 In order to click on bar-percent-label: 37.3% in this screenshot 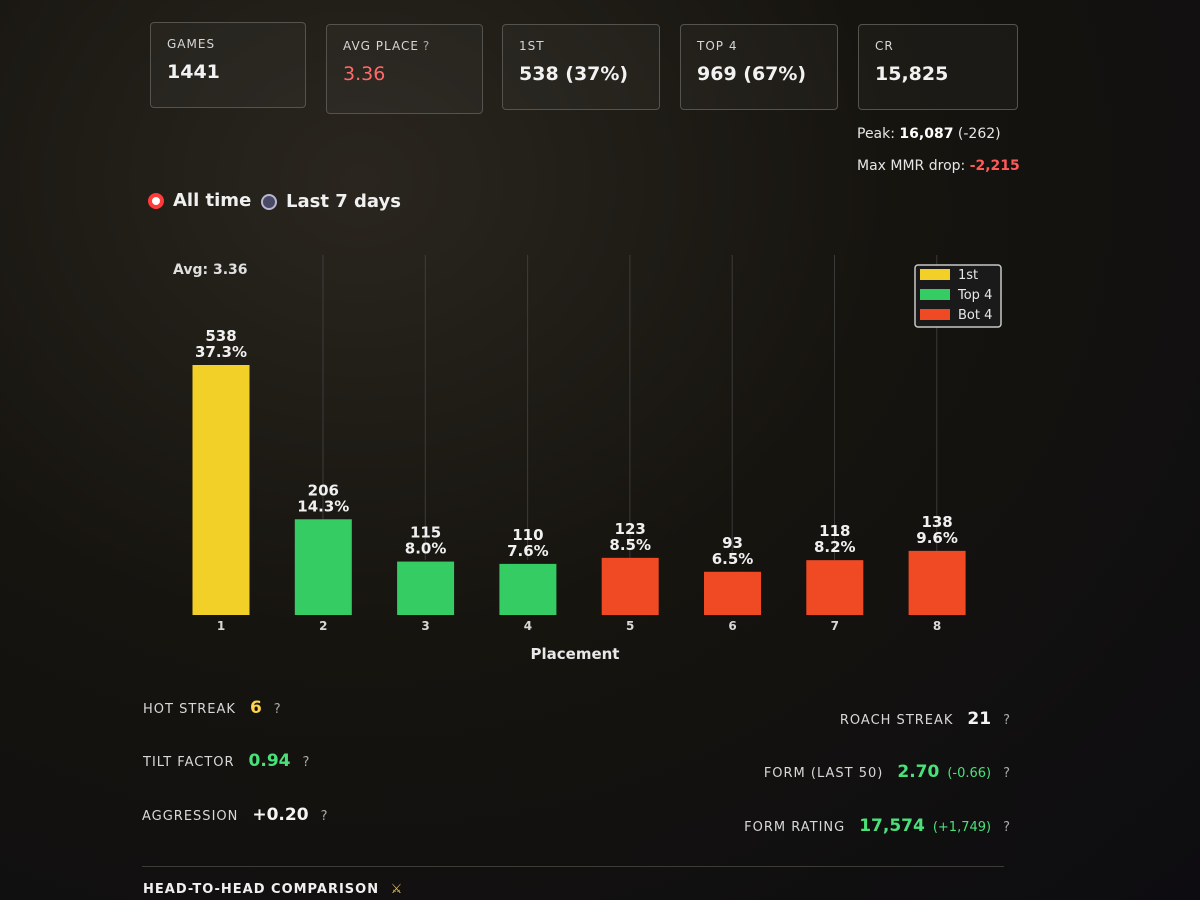, I will do `click(221, 352)`.